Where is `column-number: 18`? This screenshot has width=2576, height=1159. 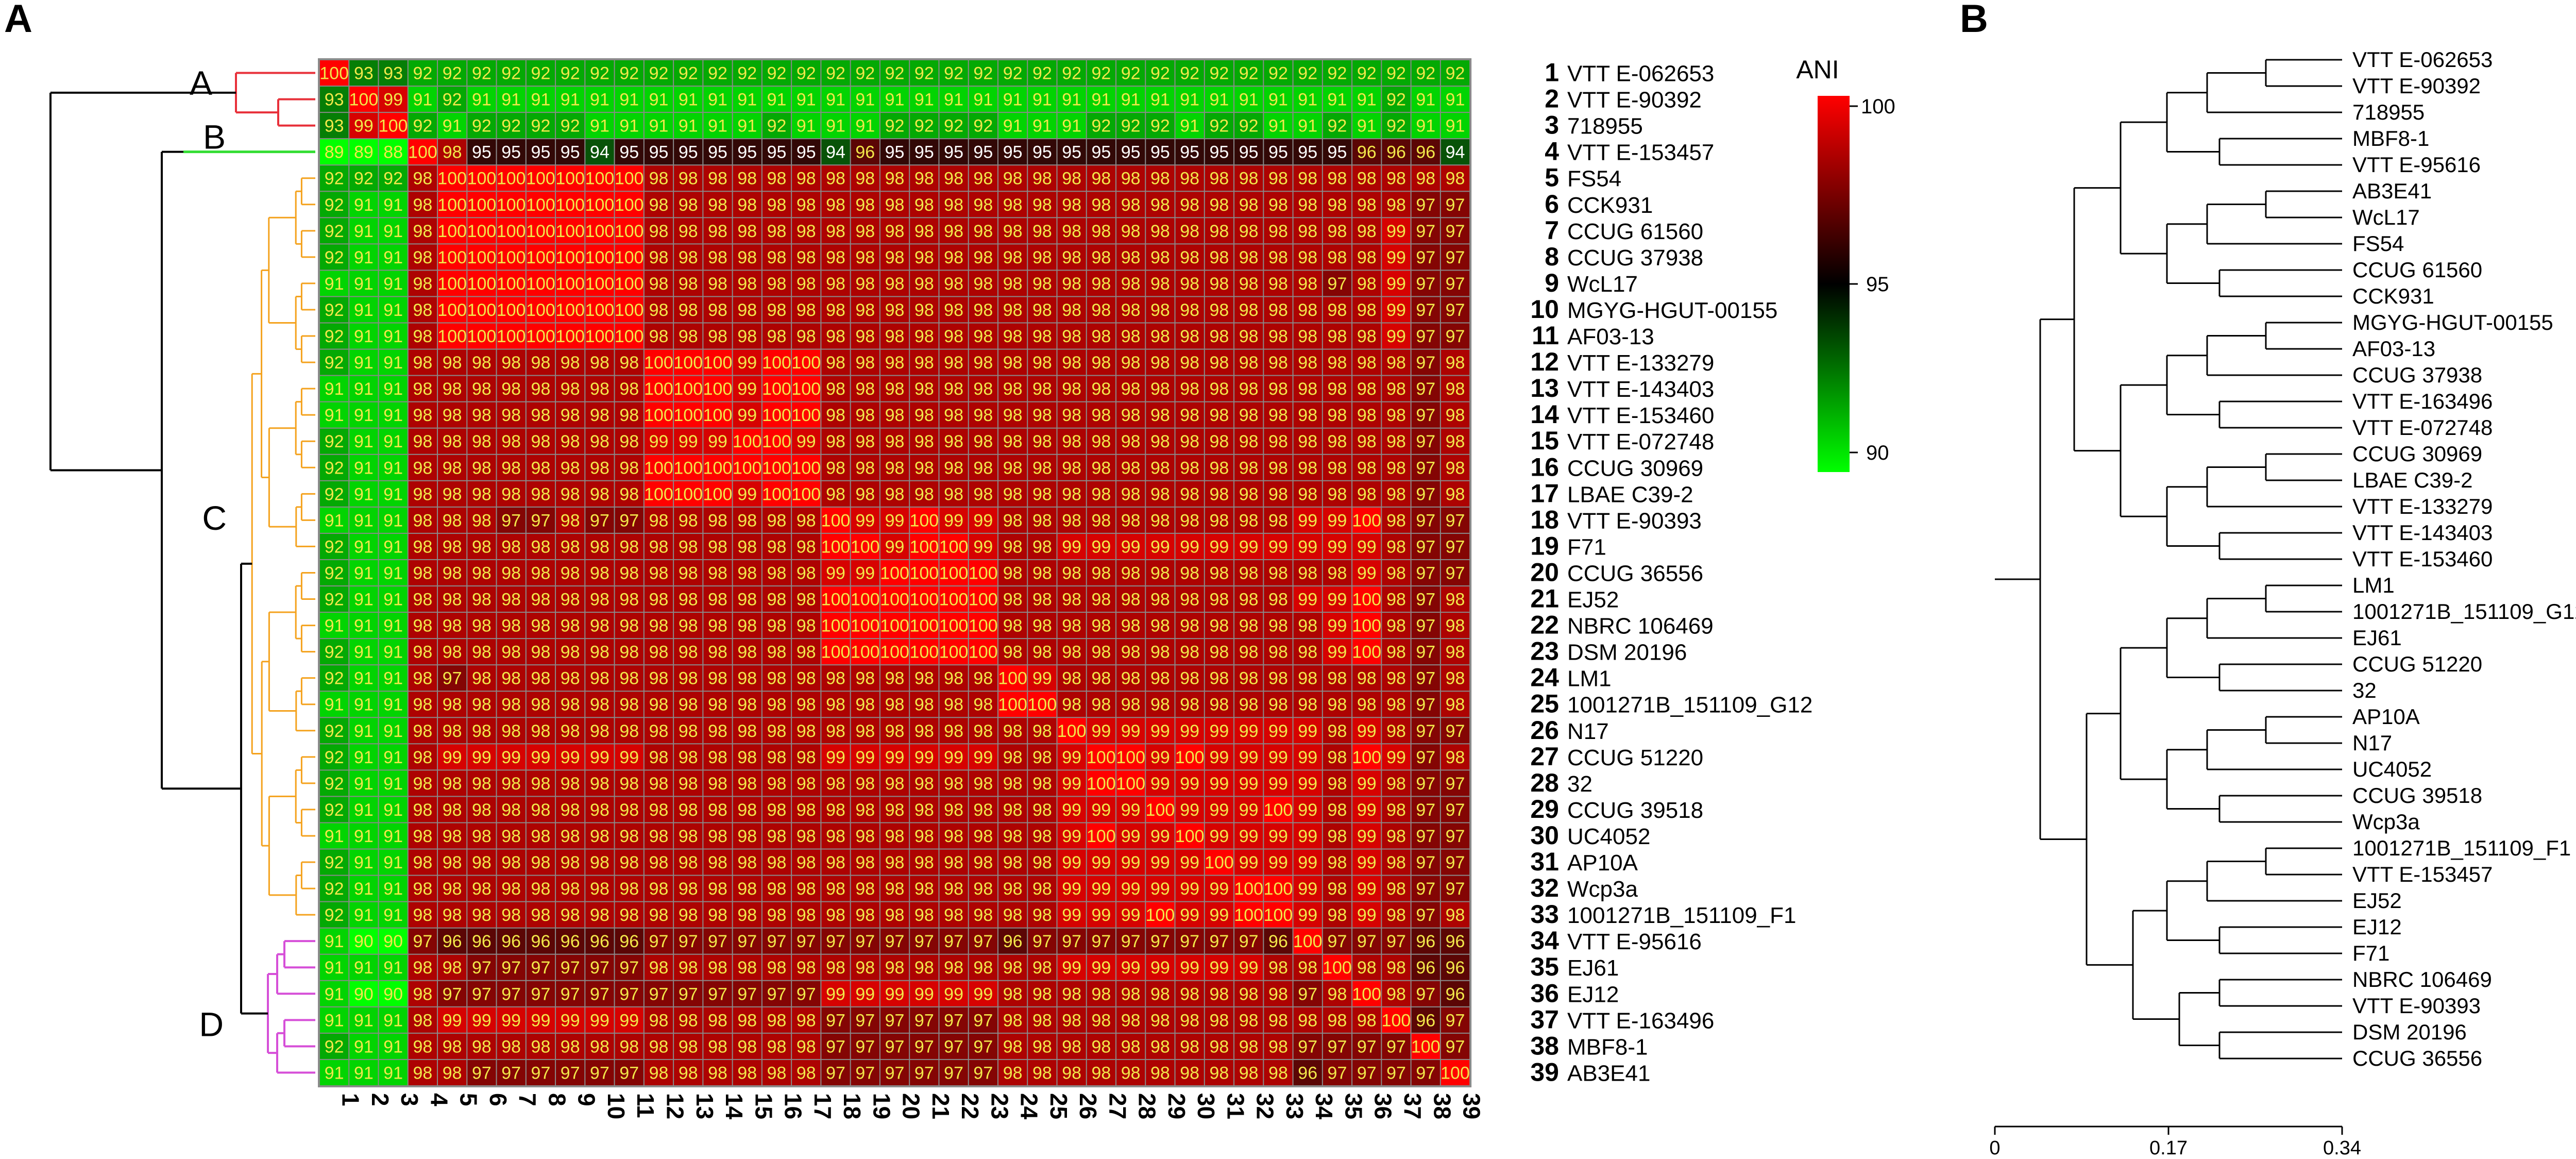
column-number: 18 is located at coordinates (852, 1106).